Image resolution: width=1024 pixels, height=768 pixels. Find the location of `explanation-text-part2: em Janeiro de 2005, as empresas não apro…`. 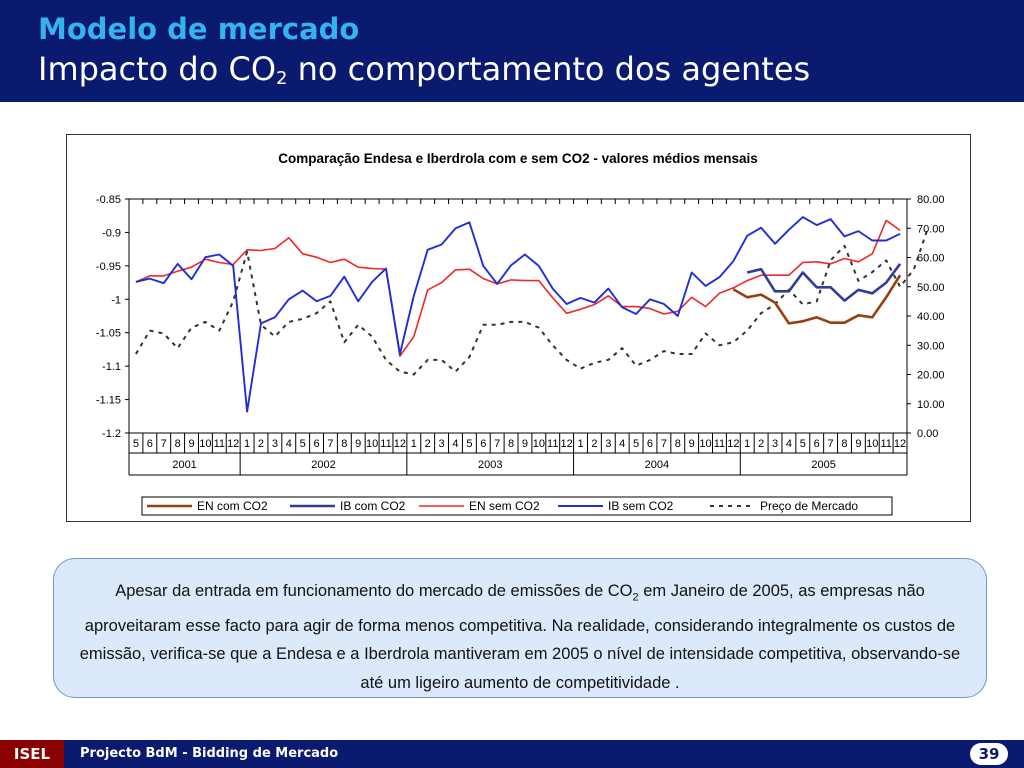

explanation-text-part2: em Janeiro de 2005, as empresas não apro… is located at coordinates (520, 637).